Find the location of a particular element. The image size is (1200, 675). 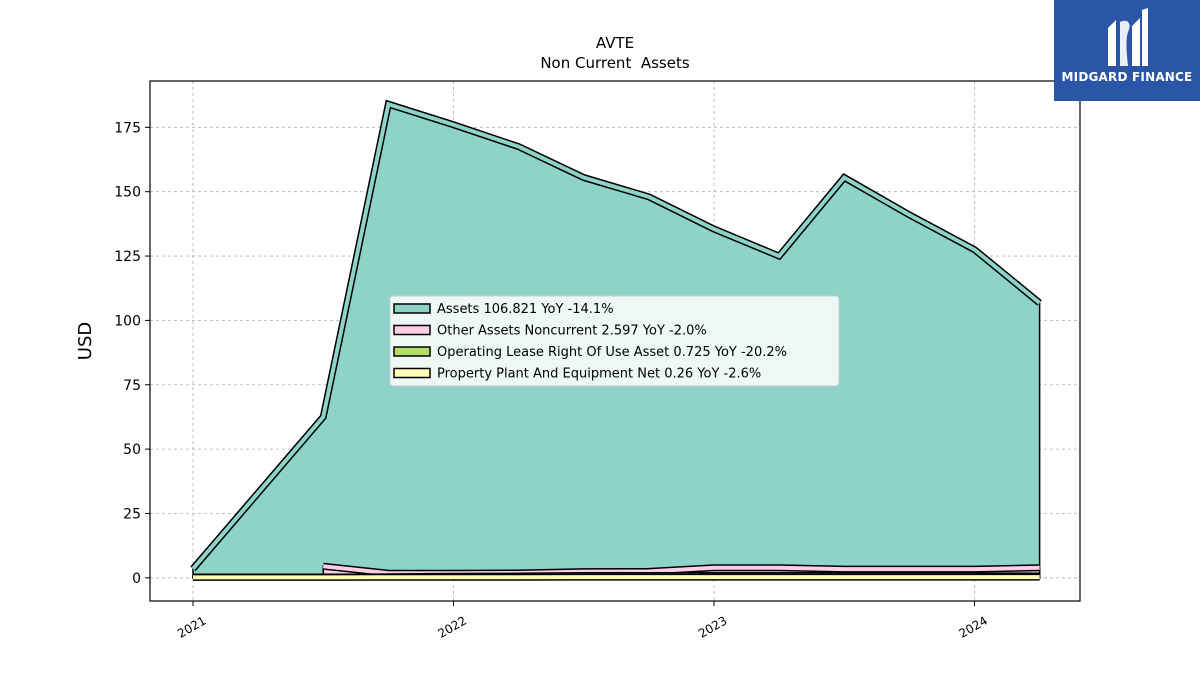

y-tick-label: 150 is located at coordinates (127, 193).